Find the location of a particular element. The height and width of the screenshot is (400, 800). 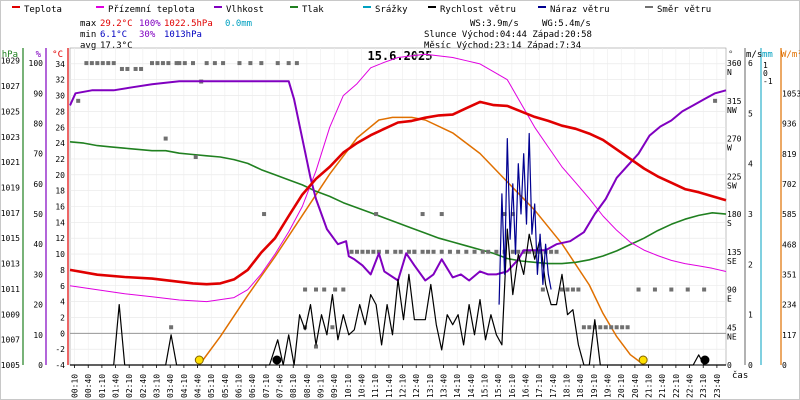

axis-temp-tick: 12 is located at coordinates (60, 238).